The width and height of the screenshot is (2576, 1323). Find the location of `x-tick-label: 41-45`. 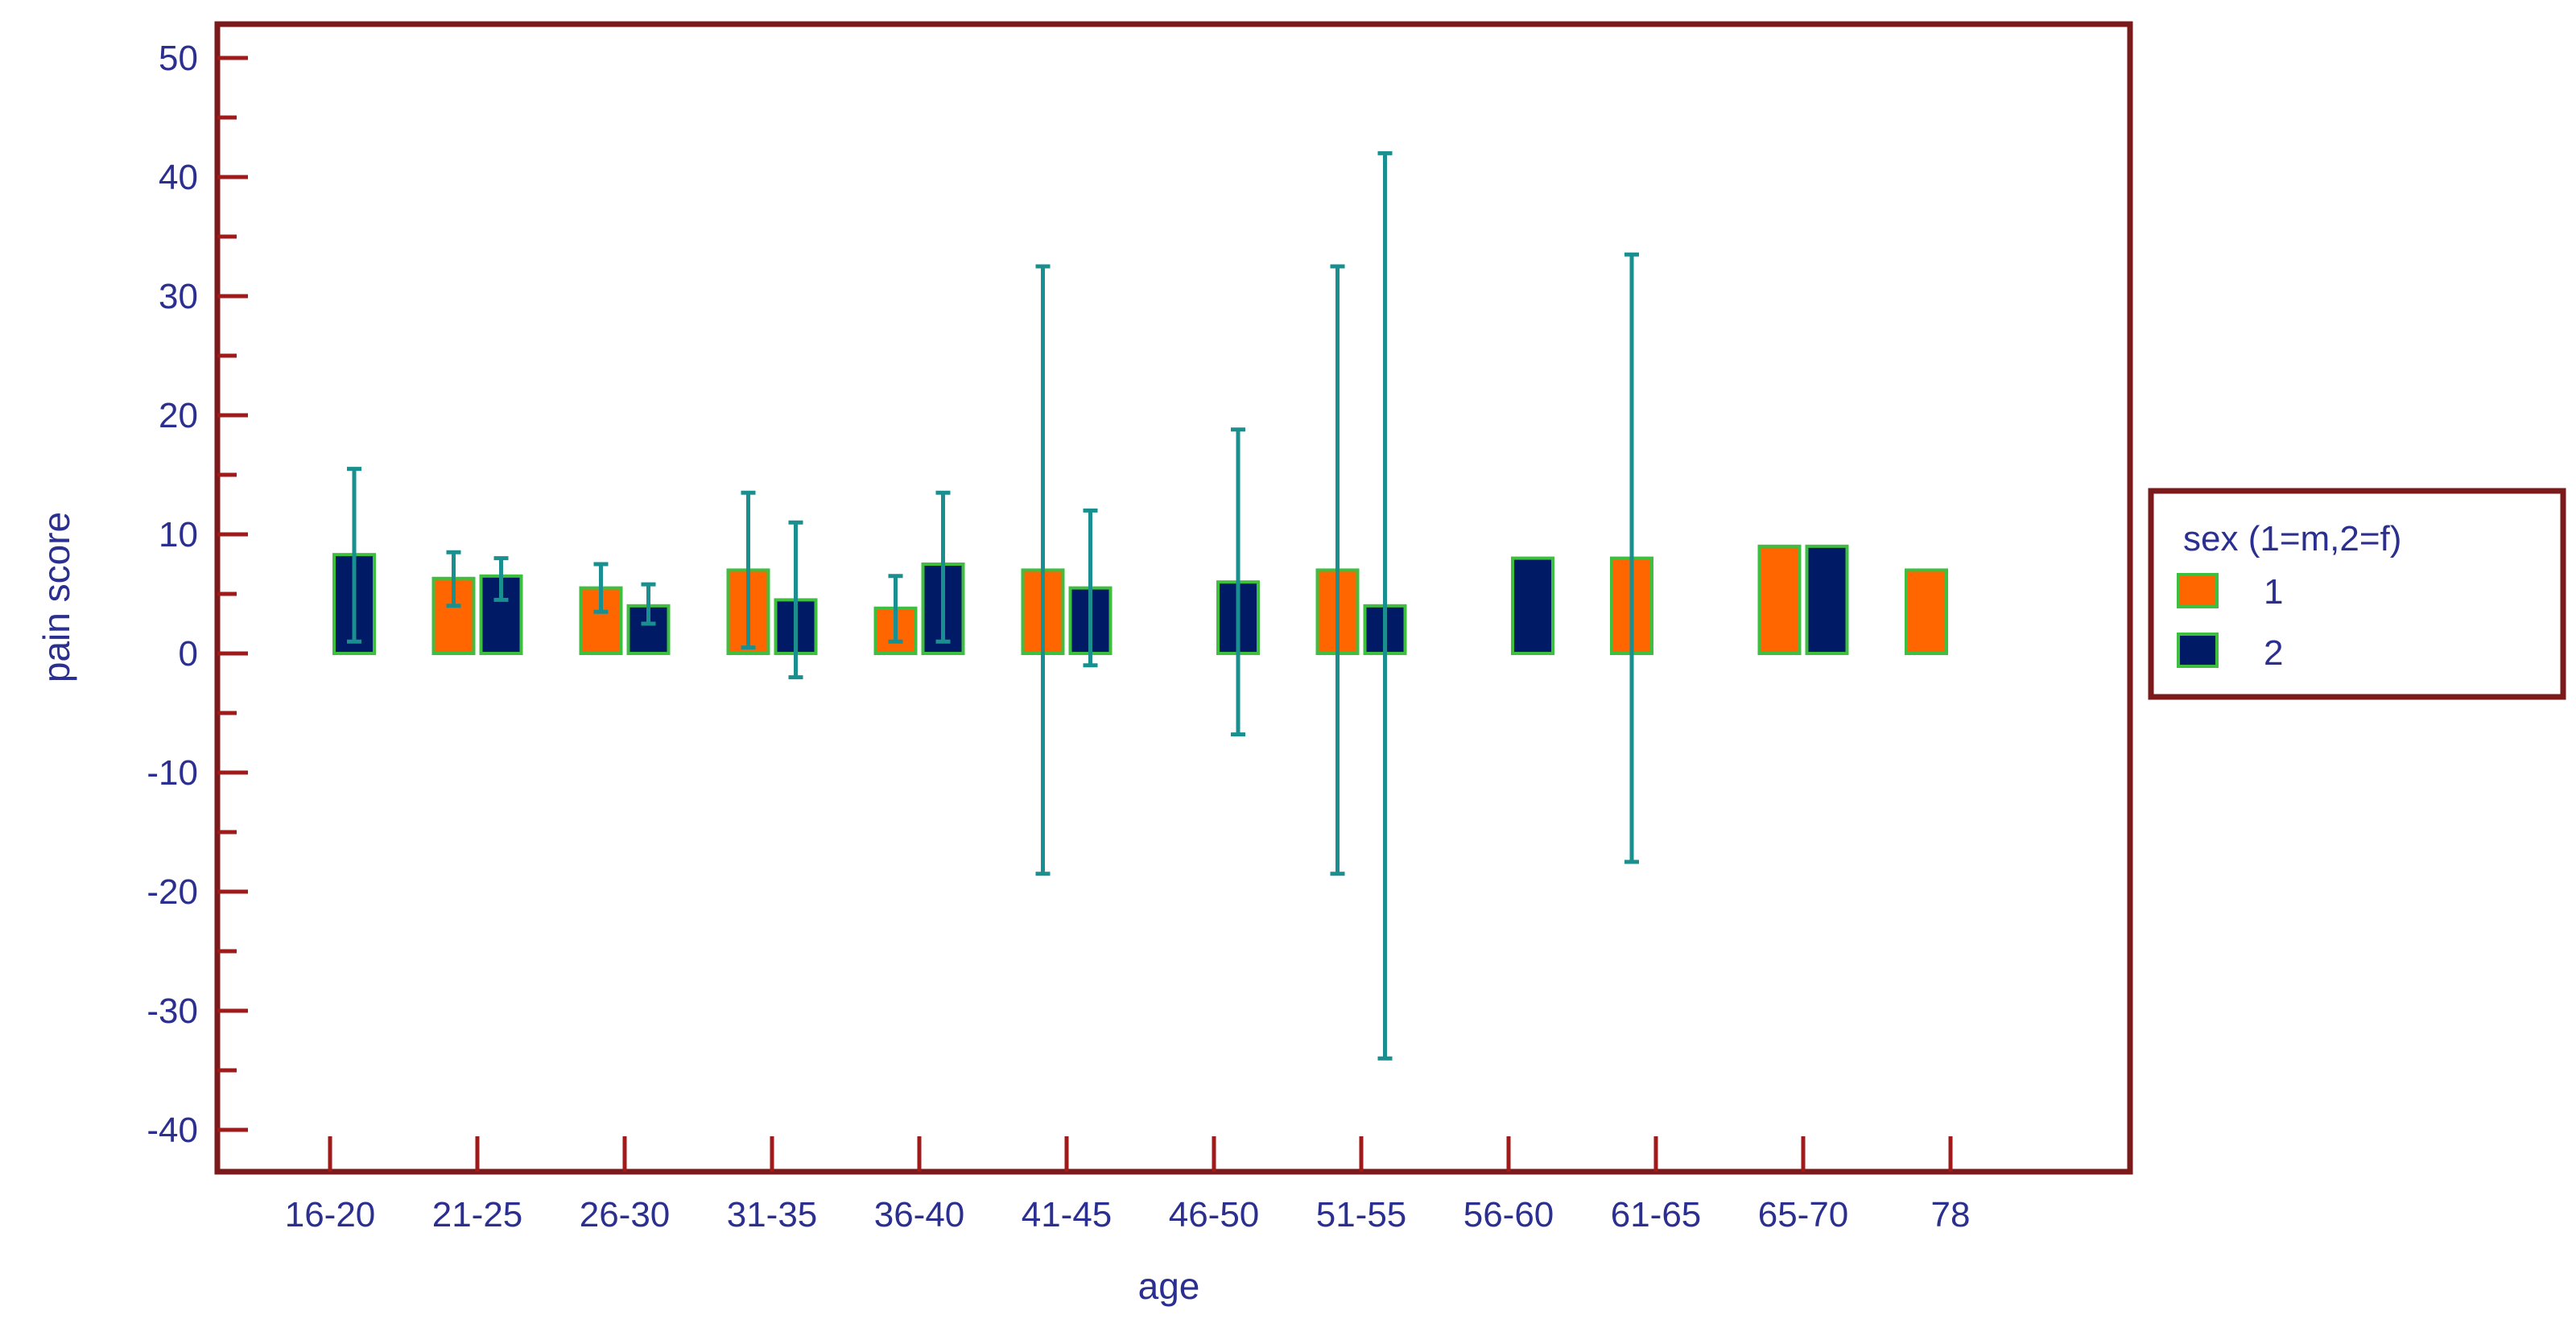

x-tick-label: 41-45 is located at coordinates (1067, 1214).